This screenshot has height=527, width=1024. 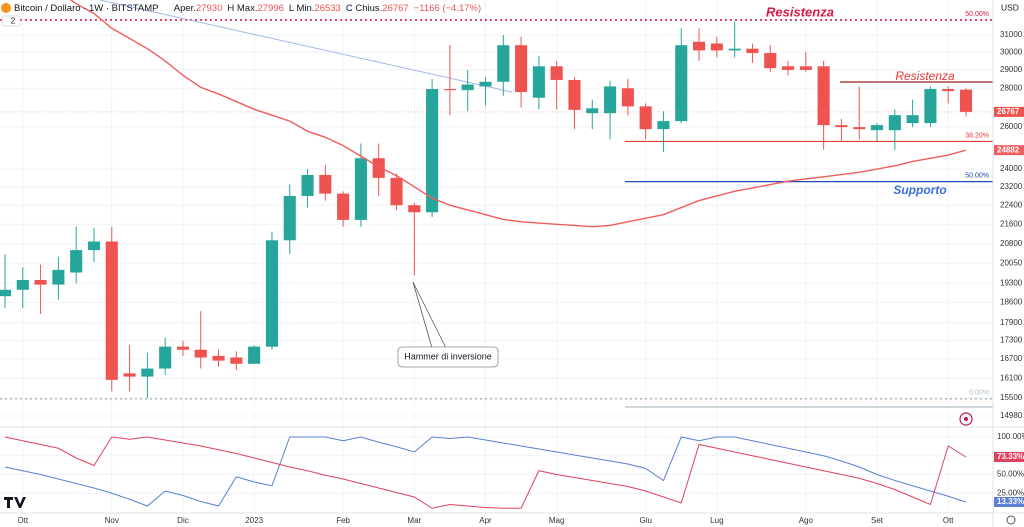 What do you see at coordinates (20, 502) in the screenshot?
I see `logo-v` at bounding box center [20, 502].